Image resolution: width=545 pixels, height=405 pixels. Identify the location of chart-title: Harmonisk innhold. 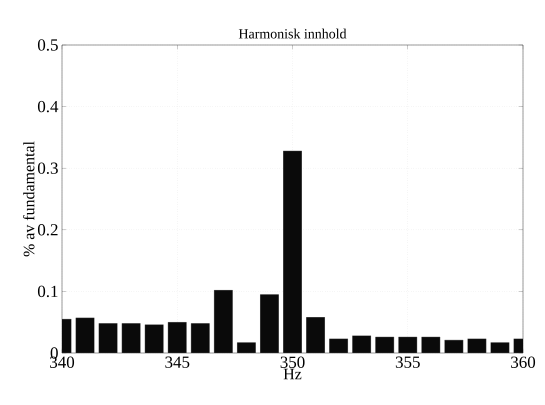
(292, 33).